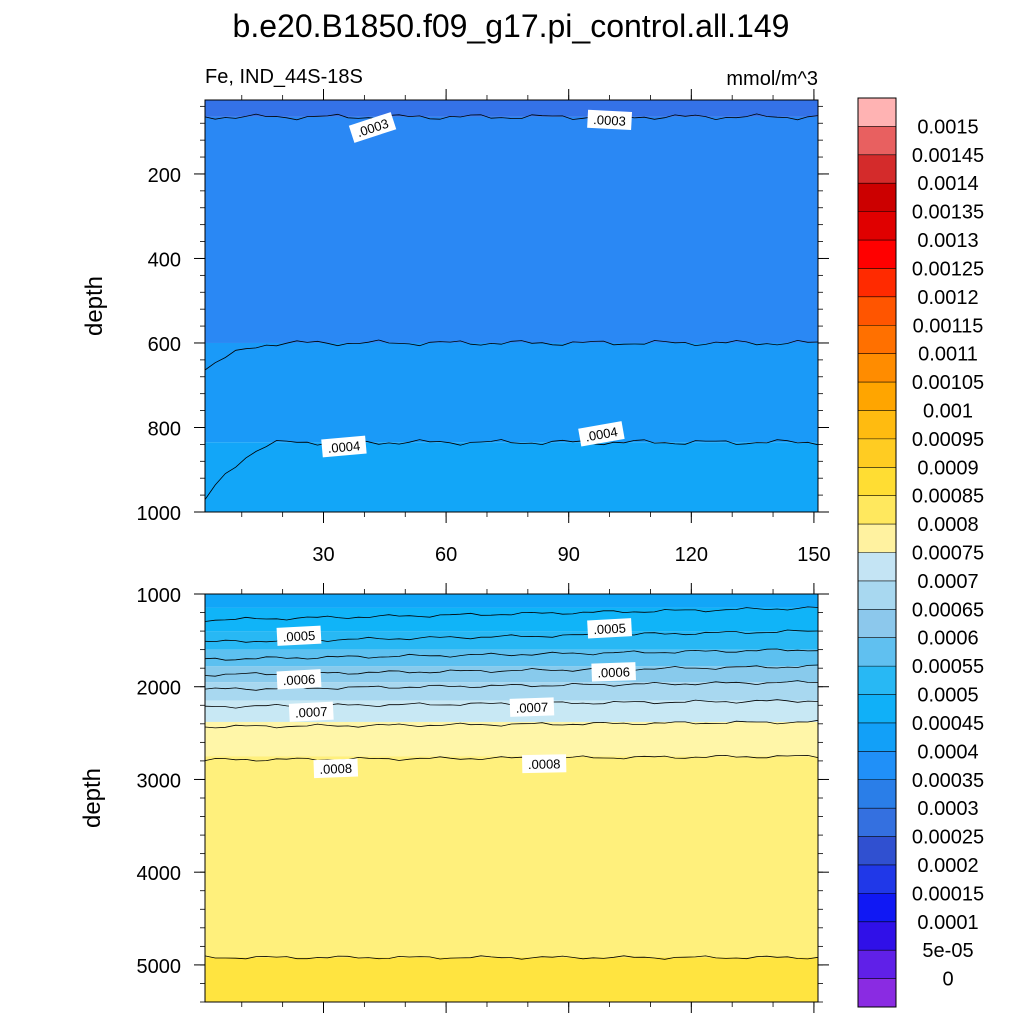 The width and height of the screenshot is (1024, 1024). What do you see at coordinates (948, 269) in the screenshot?
I see `colorbar-label: 0.00125` at bounding box center [948, 269].